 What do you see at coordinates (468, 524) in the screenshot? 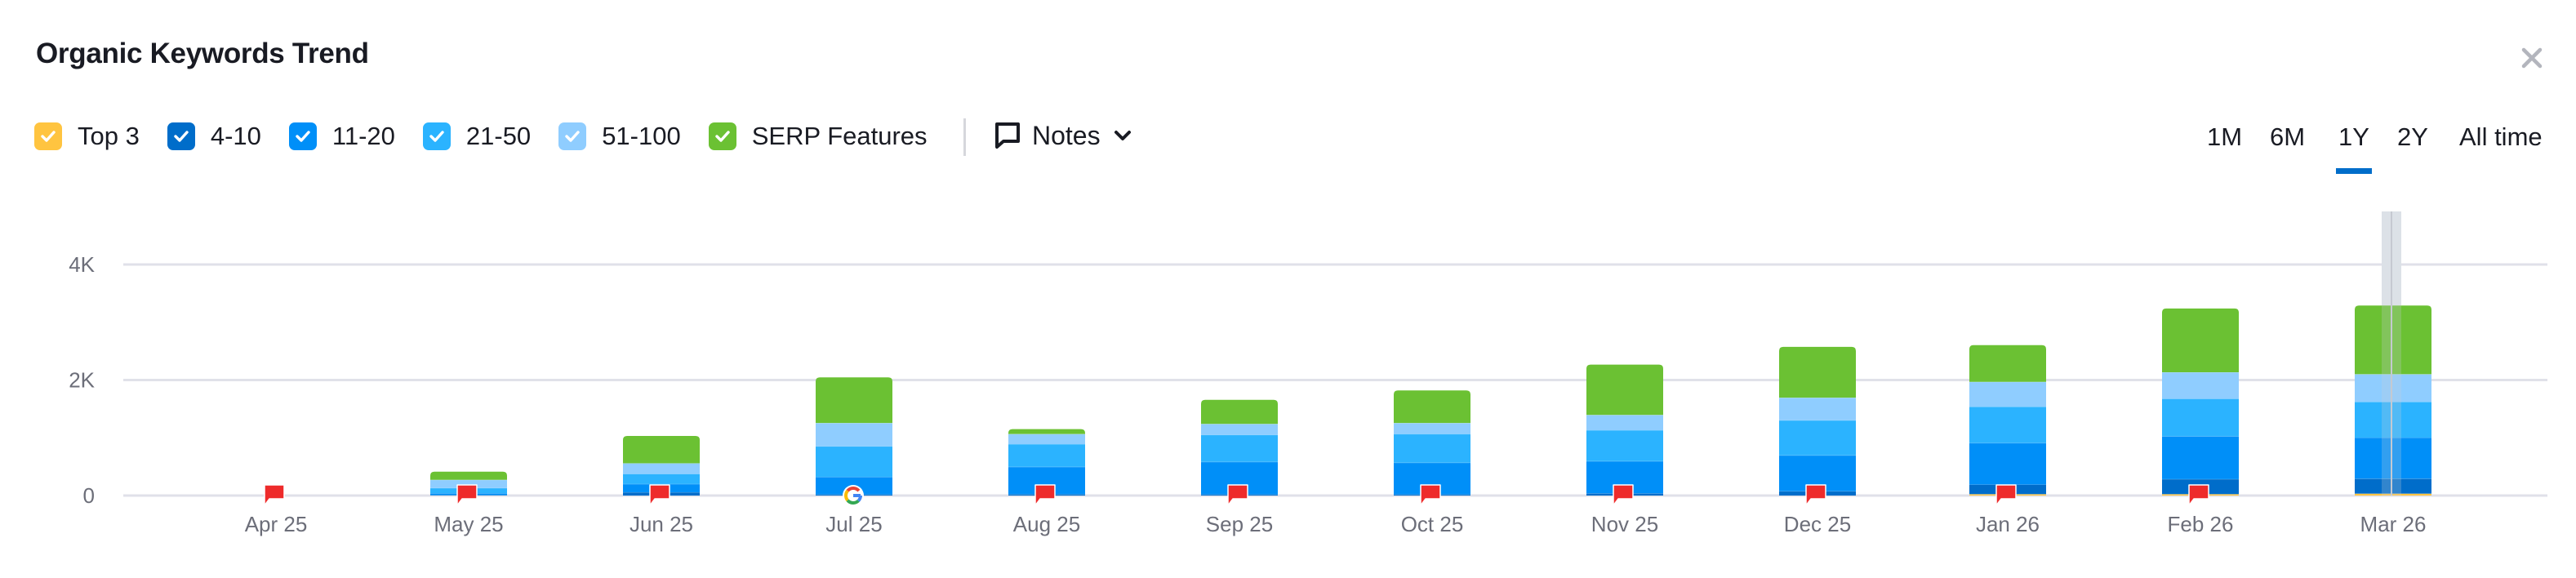
I see `x-tick-label: May 25` at bounding box center [468, 524].